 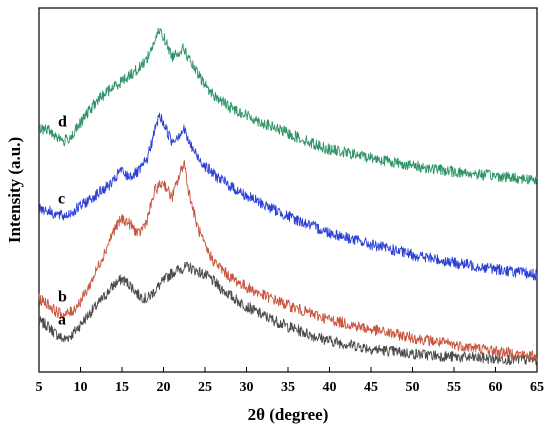 I want to click on x-tick-label: 10, so click(x=81, y=387).